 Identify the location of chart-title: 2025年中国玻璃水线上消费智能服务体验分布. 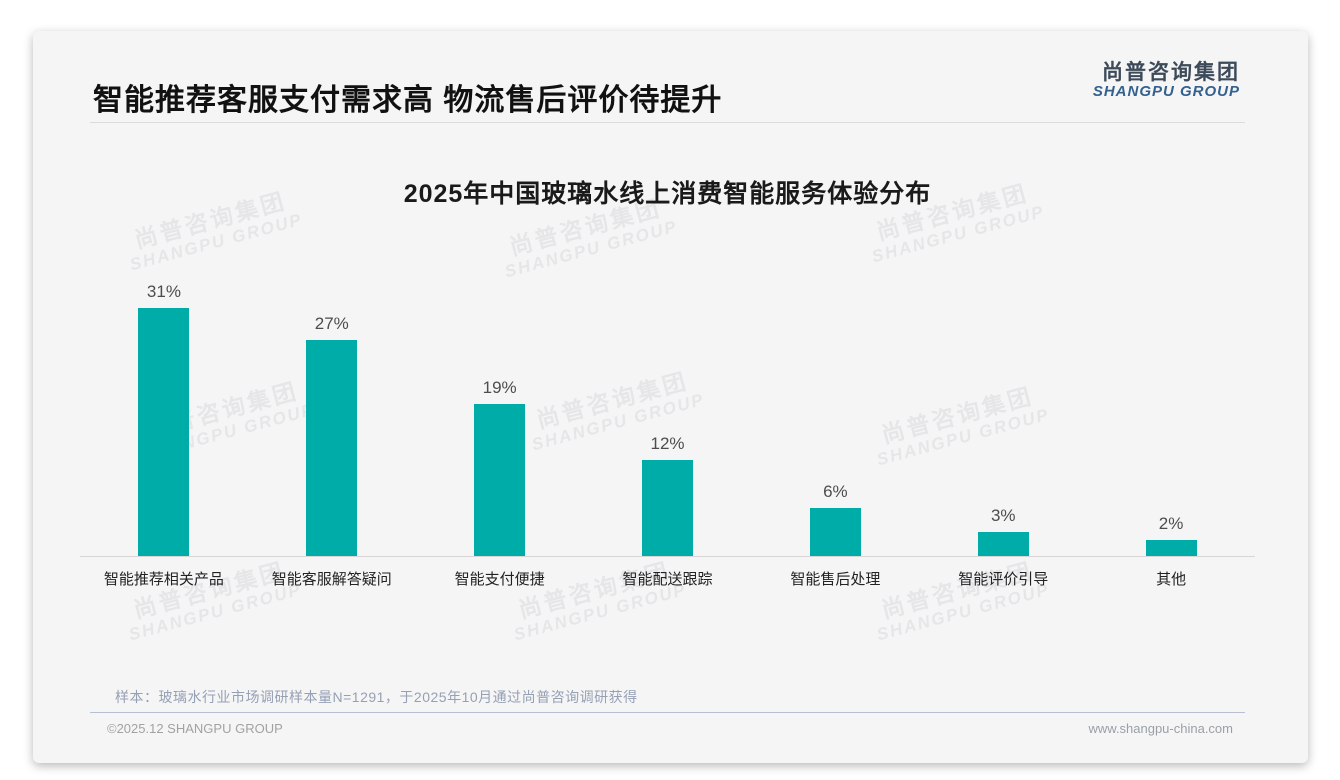
(667, 194).